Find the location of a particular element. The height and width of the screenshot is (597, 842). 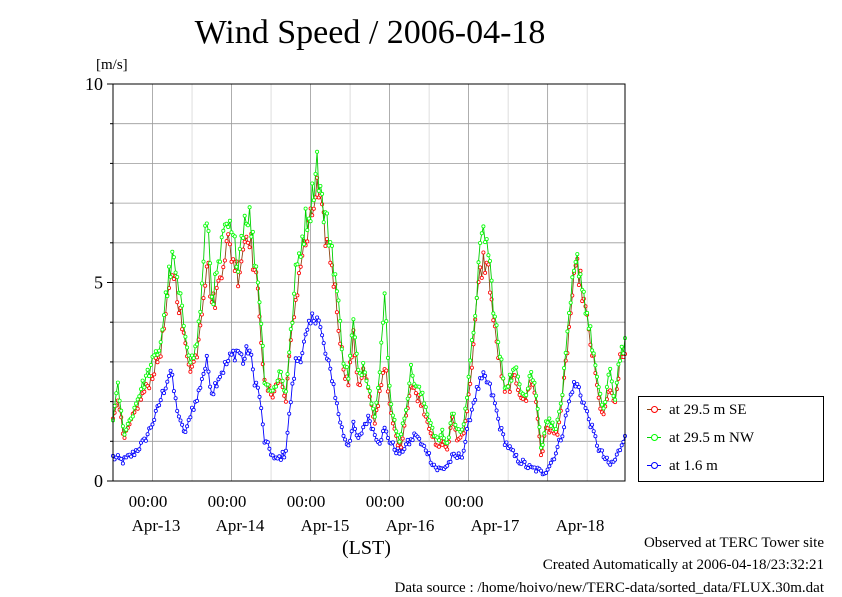

y-axis-unit: [m/s] is located at coordinates (112, 65).